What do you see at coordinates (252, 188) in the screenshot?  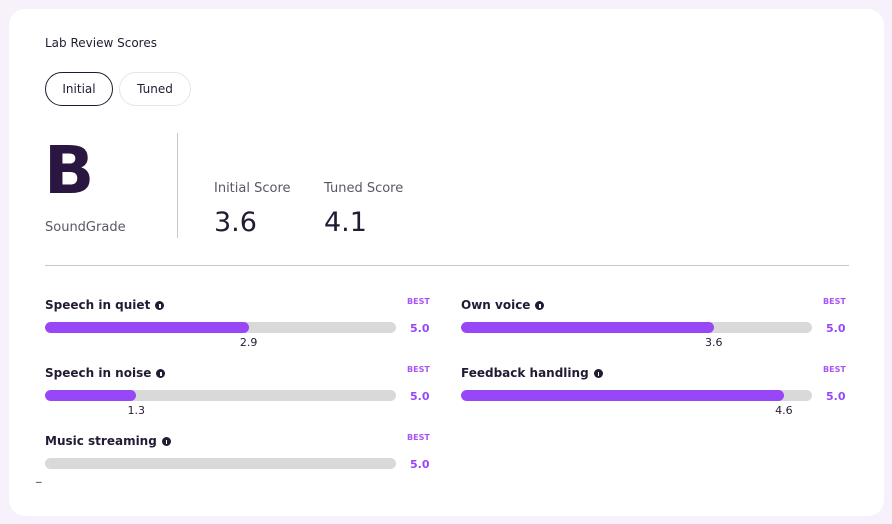 I see `score-label: Initial Score` at bounding box center [252, 188].